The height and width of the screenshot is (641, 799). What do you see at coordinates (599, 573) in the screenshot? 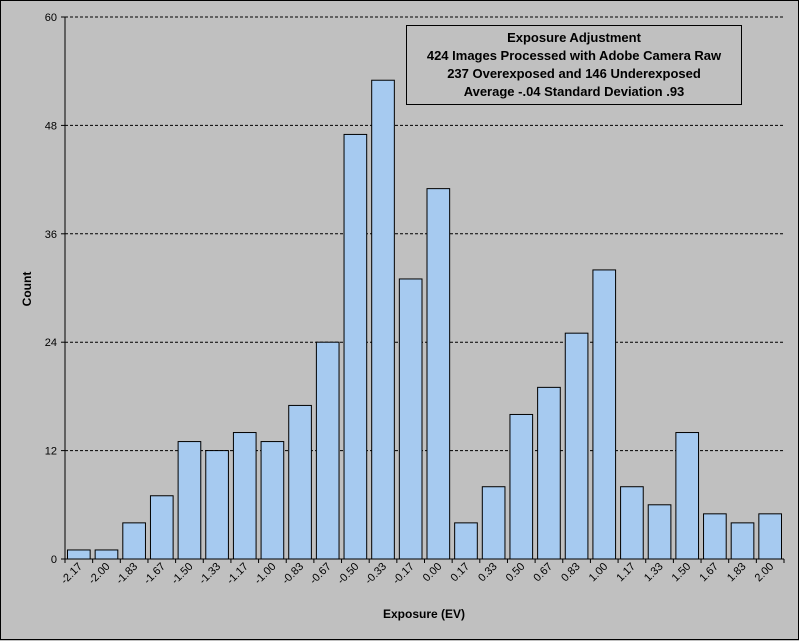
I see `x-tick-label: 1.00` at bounding box center [599, 573].